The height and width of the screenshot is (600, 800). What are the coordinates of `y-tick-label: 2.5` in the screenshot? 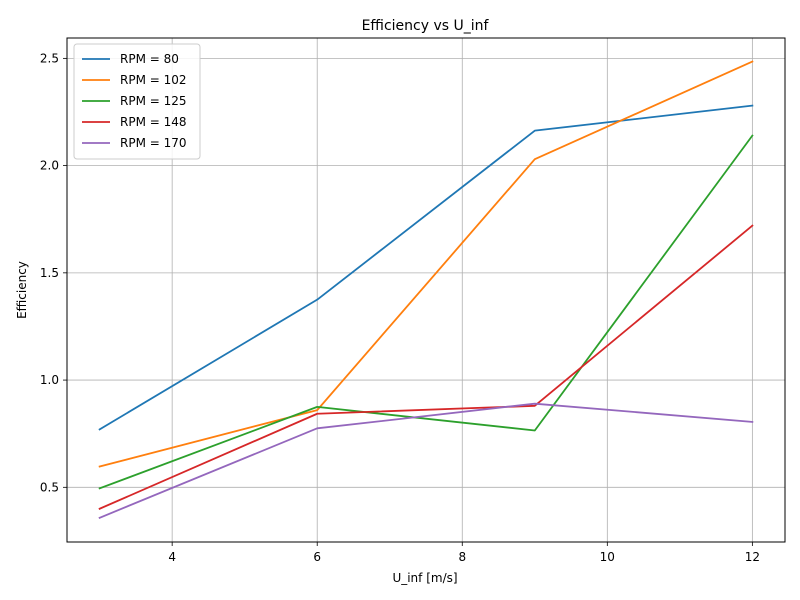 It's located at (49, 58).